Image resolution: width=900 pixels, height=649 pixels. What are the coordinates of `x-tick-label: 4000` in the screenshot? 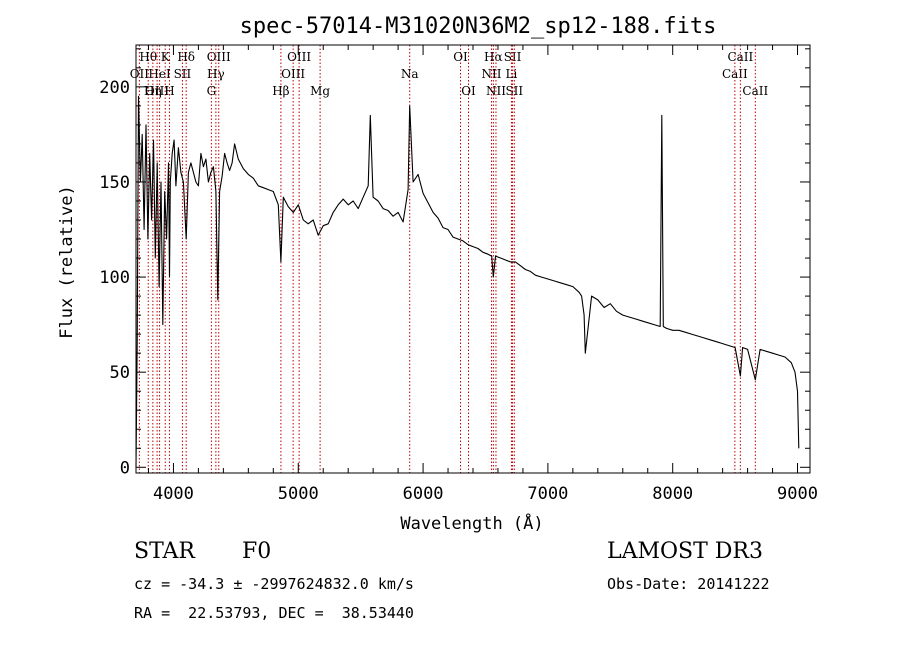 It's located at (173, 494).